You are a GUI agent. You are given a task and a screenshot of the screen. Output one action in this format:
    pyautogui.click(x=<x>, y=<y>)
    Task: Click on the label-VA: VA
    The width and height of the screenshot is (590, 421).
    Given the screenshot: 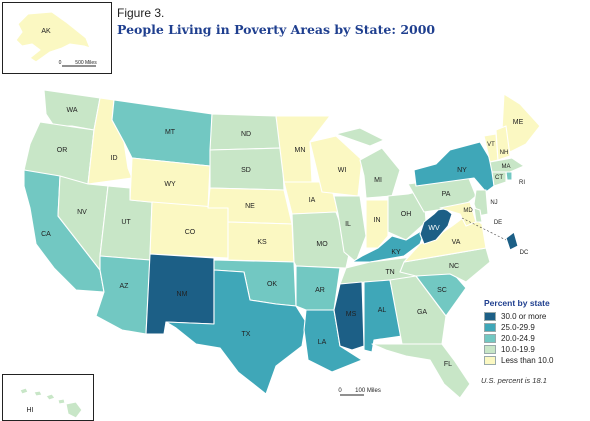 What is the action you would take?
    pyautogui.click(x=456, y=242)
    